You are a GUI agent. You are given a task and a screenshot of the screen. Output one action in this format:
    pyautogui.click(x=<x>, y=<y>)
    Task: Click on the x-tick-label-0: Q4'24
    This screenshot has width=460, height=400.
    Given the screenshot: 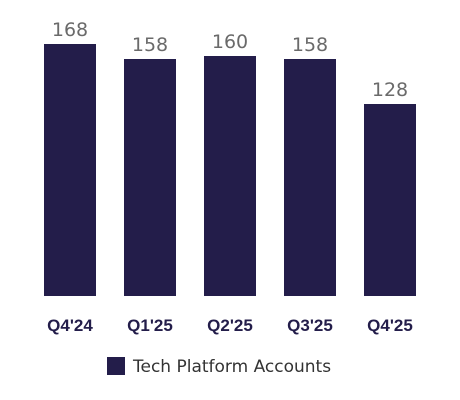 What is the action you would take?
    pyautogui.click(x=70, y=325)
    